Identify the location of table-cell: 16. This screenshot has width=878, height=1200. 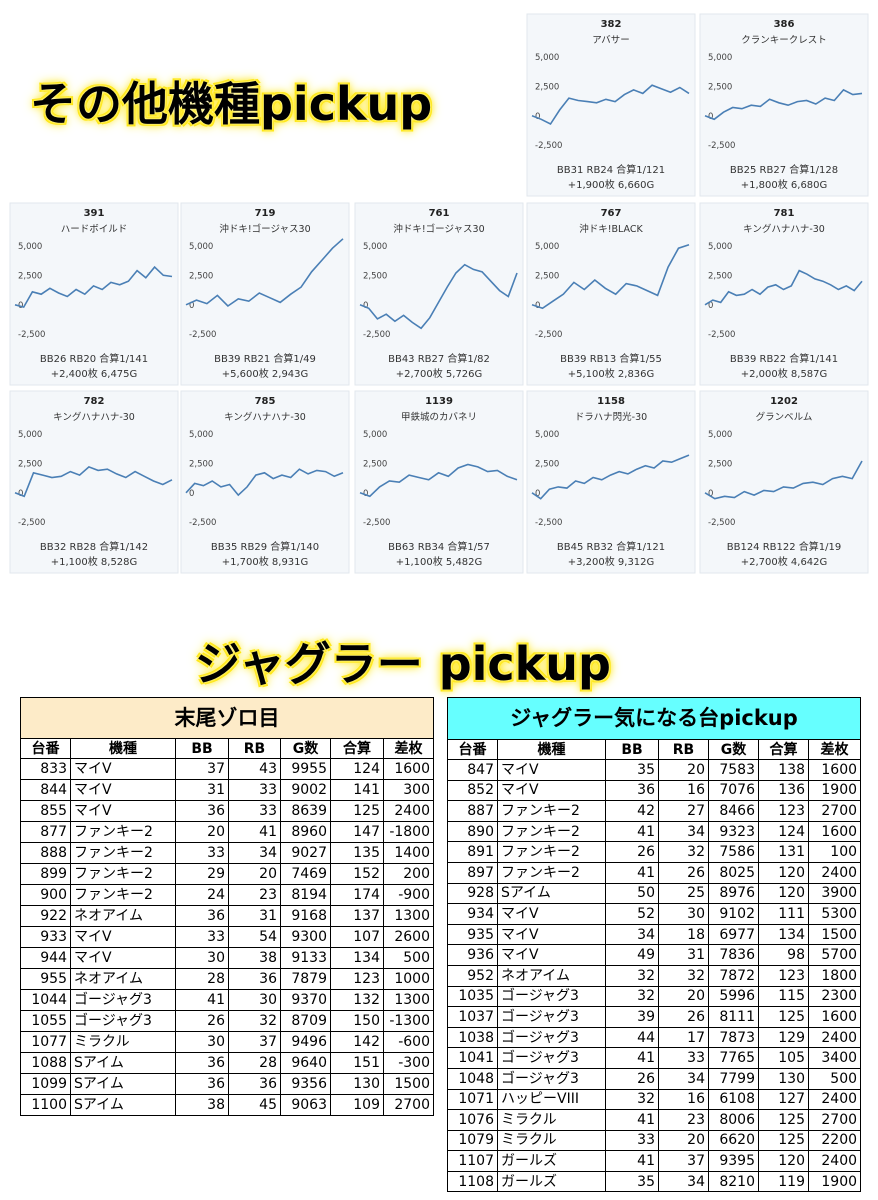
(683, 1099).